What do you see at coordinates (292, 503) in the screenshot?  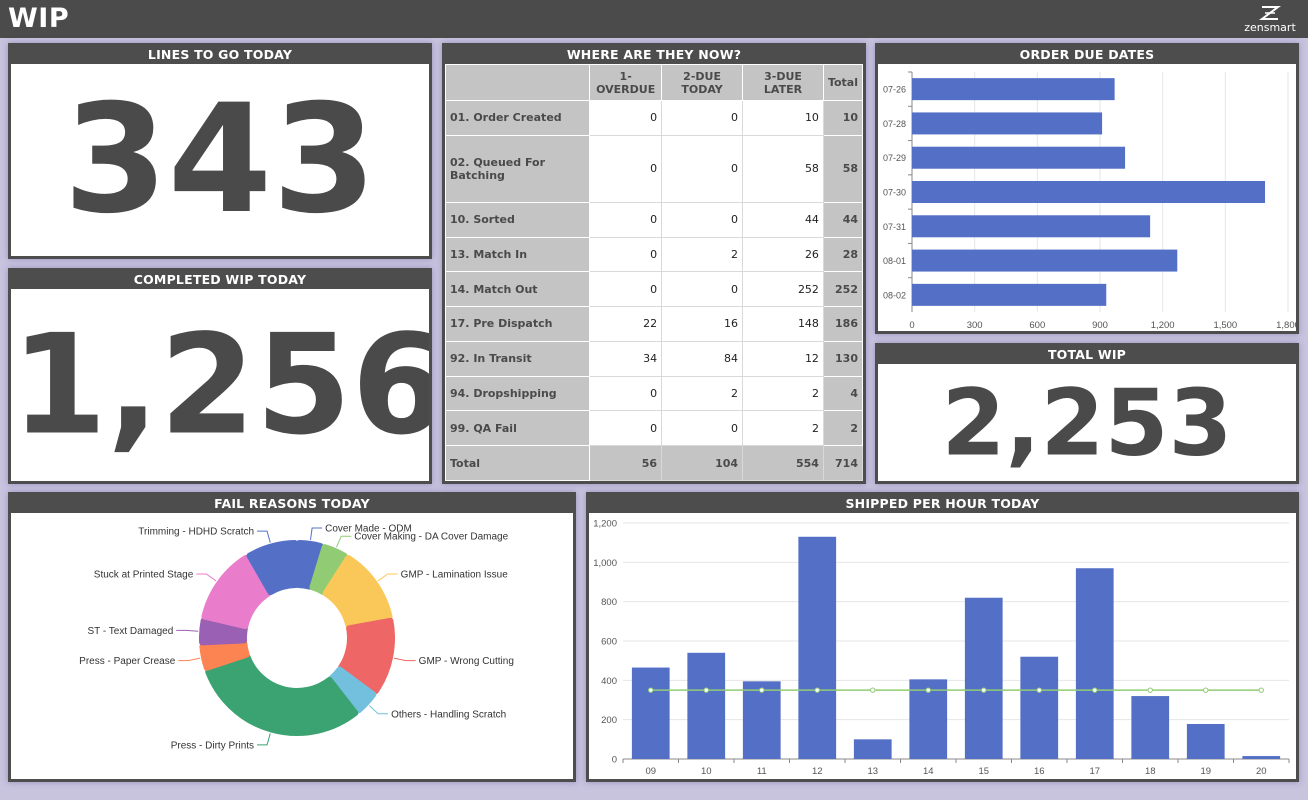 I see `panel-title: FAIL REASONS TODAY` at bounding box center [292, 503].